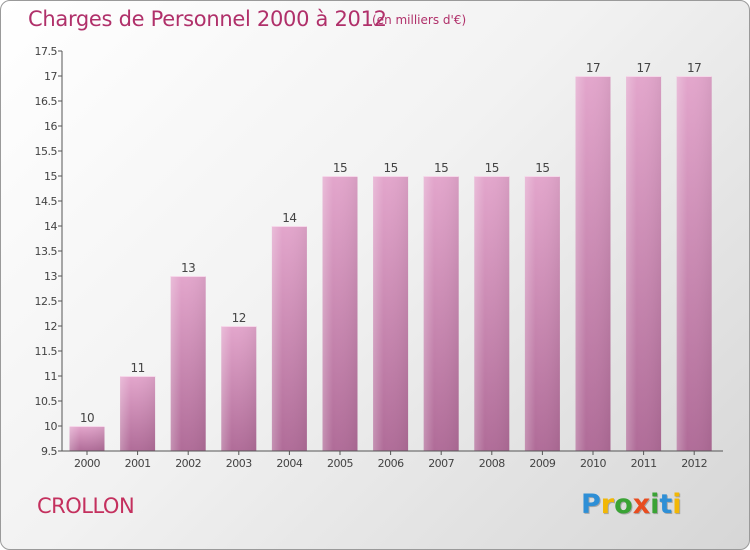 Image resolution: width=750 pixels, height=550 pixels. I want to click on y-tick-label: 15.5, so click(46, 151).